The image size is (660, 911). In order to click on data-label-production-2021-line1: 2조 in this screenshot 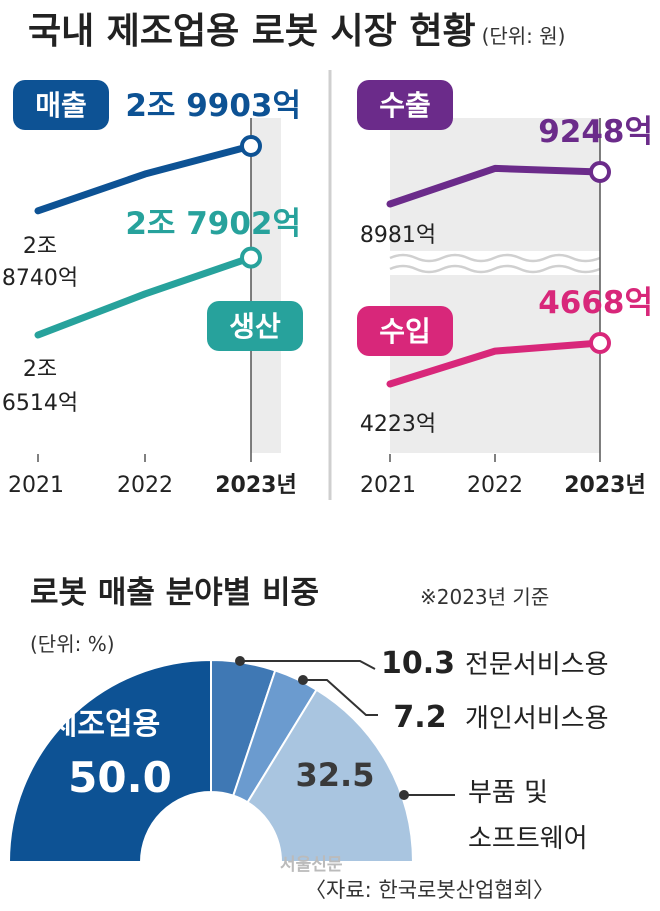, I will do `click(40, 369)`.